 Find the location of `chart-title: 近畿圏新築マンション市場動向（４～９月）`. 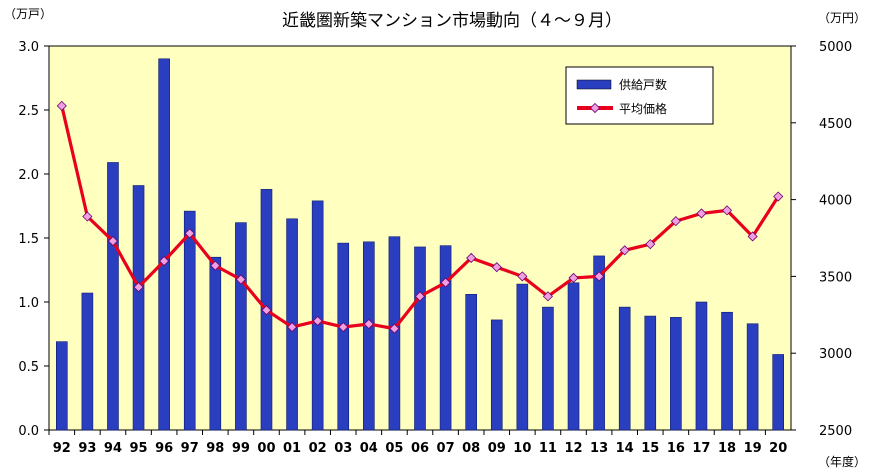

chart-title: 近畿圏新築マンション市場動向（４～９月） is located at coordinates (452, 21).